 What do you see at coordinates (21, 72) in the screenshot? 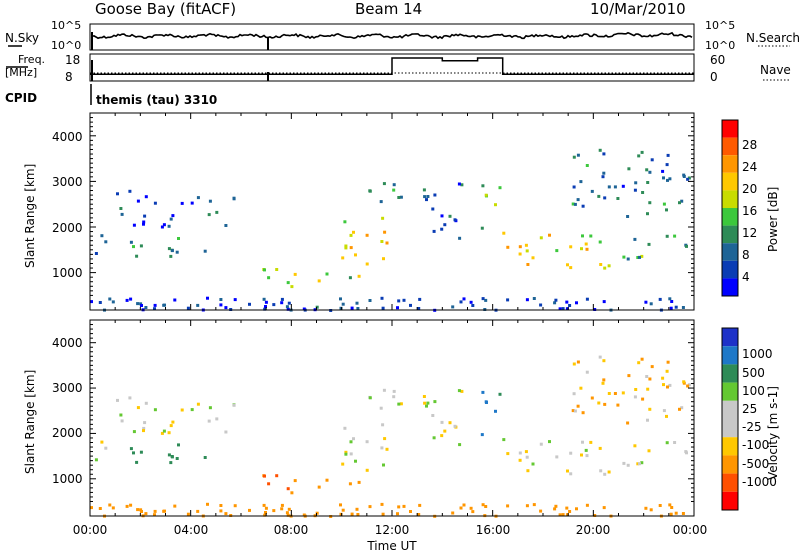
I see `freq-label-2: [MHz]` at bounding box center [21, 72].